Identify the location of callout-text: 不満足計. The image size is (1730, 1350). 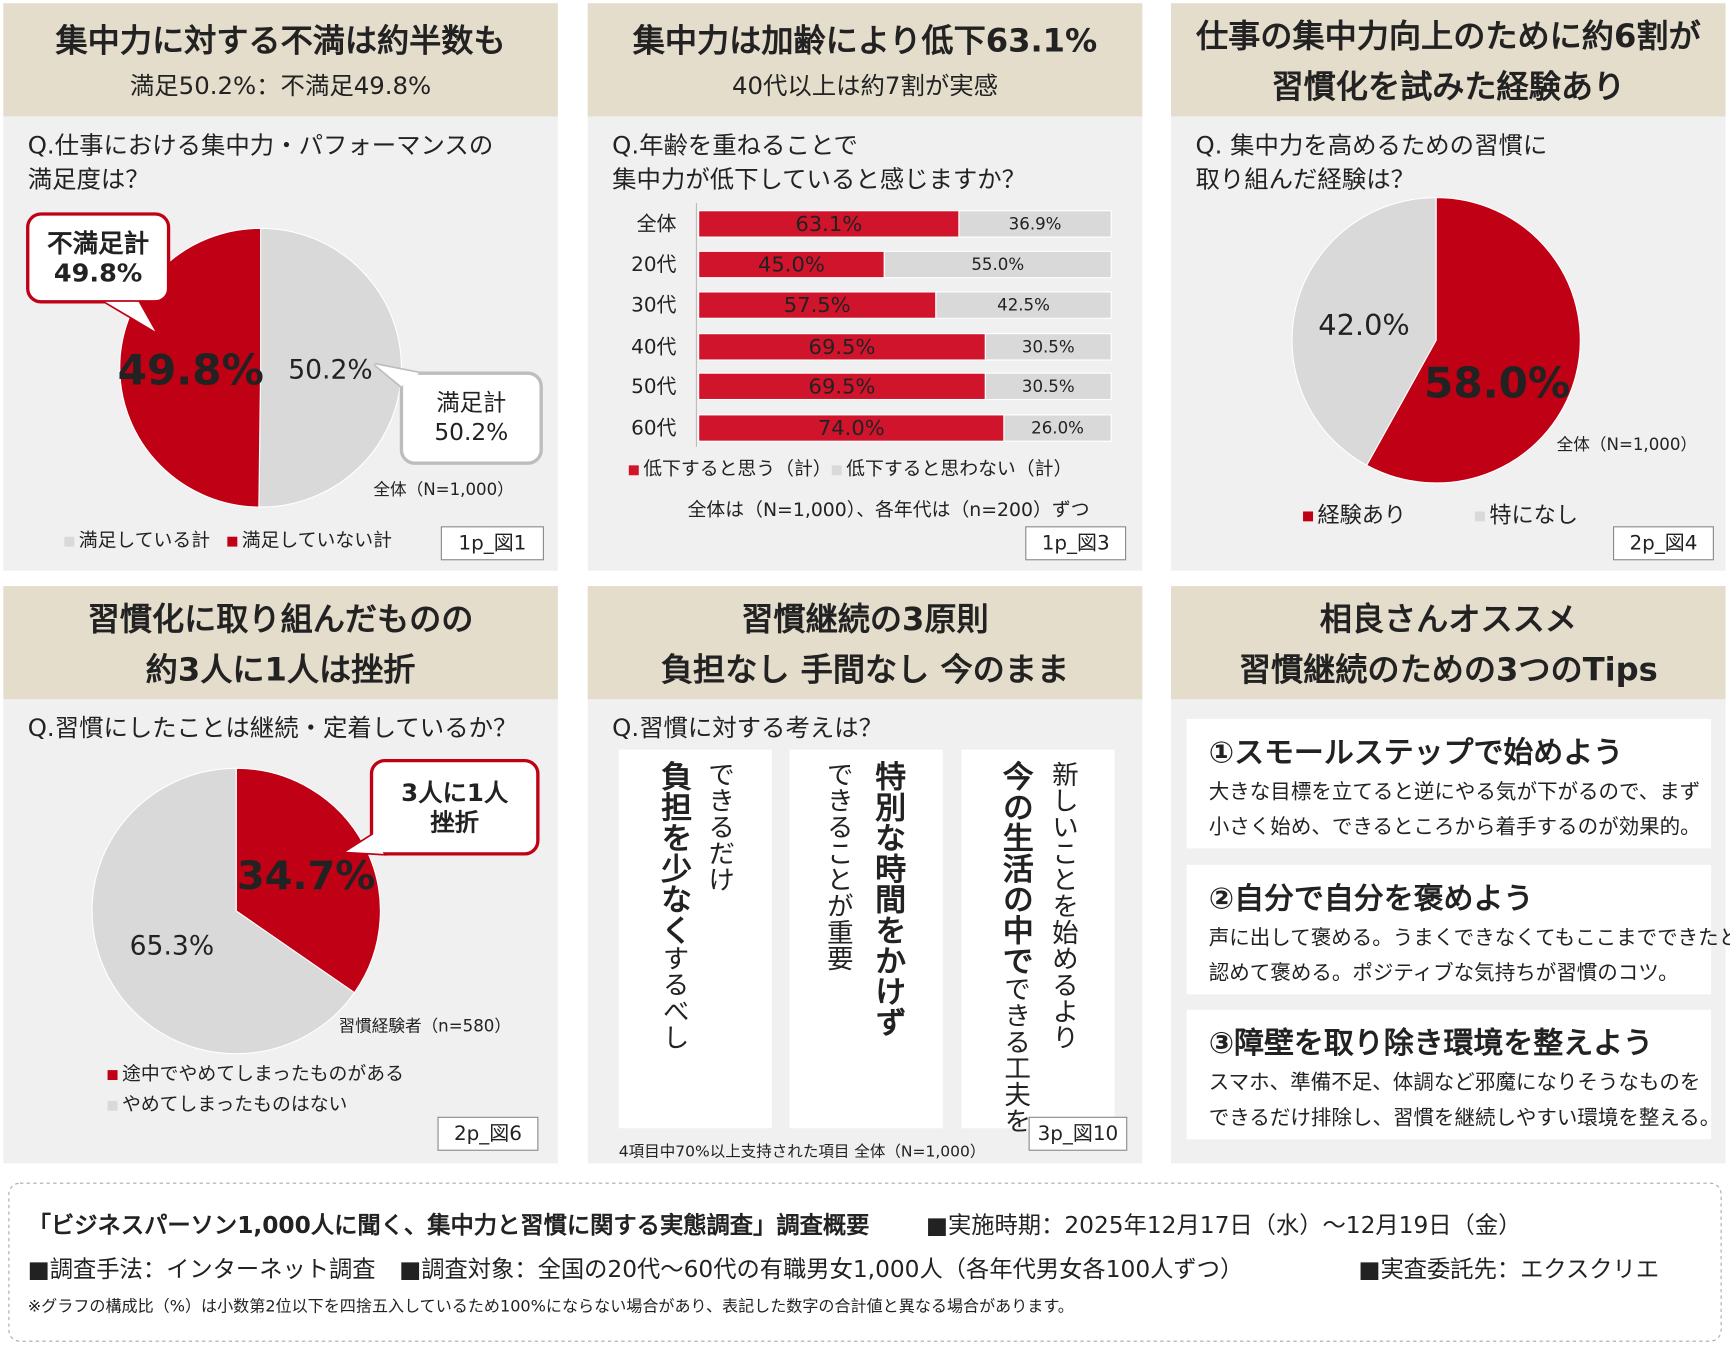
(98, 243).